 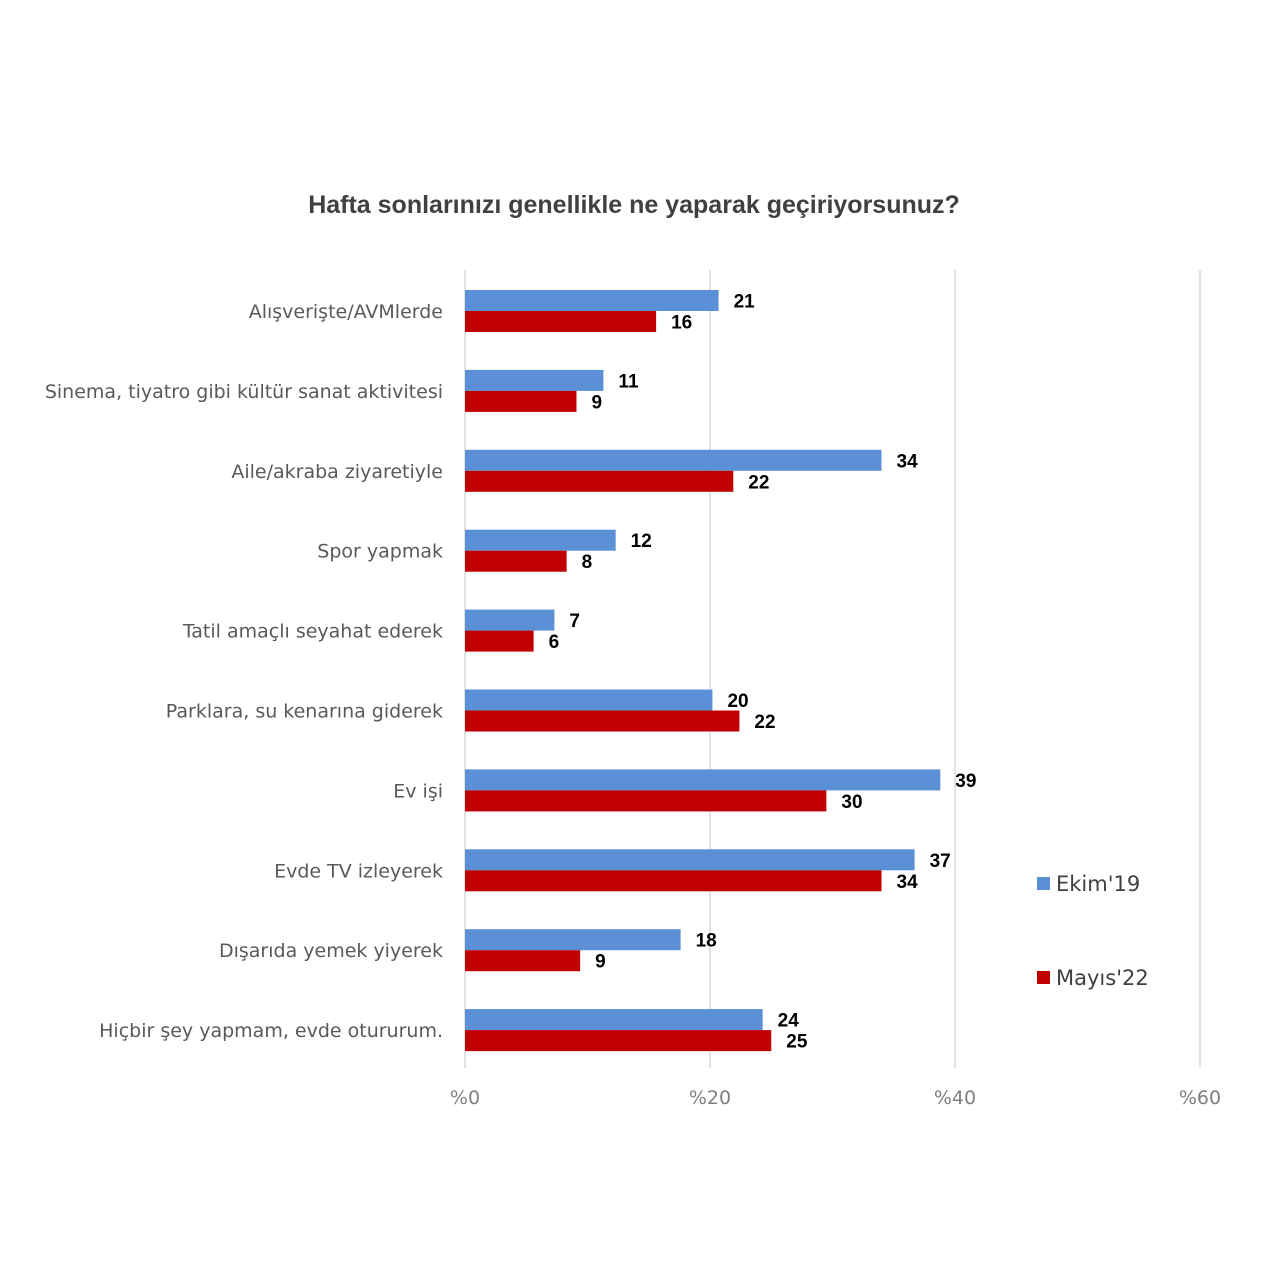 What do you see at coordinates (706, 941) in the screenshot?
I see `data-label: 18` at bounding box center [706, 941].